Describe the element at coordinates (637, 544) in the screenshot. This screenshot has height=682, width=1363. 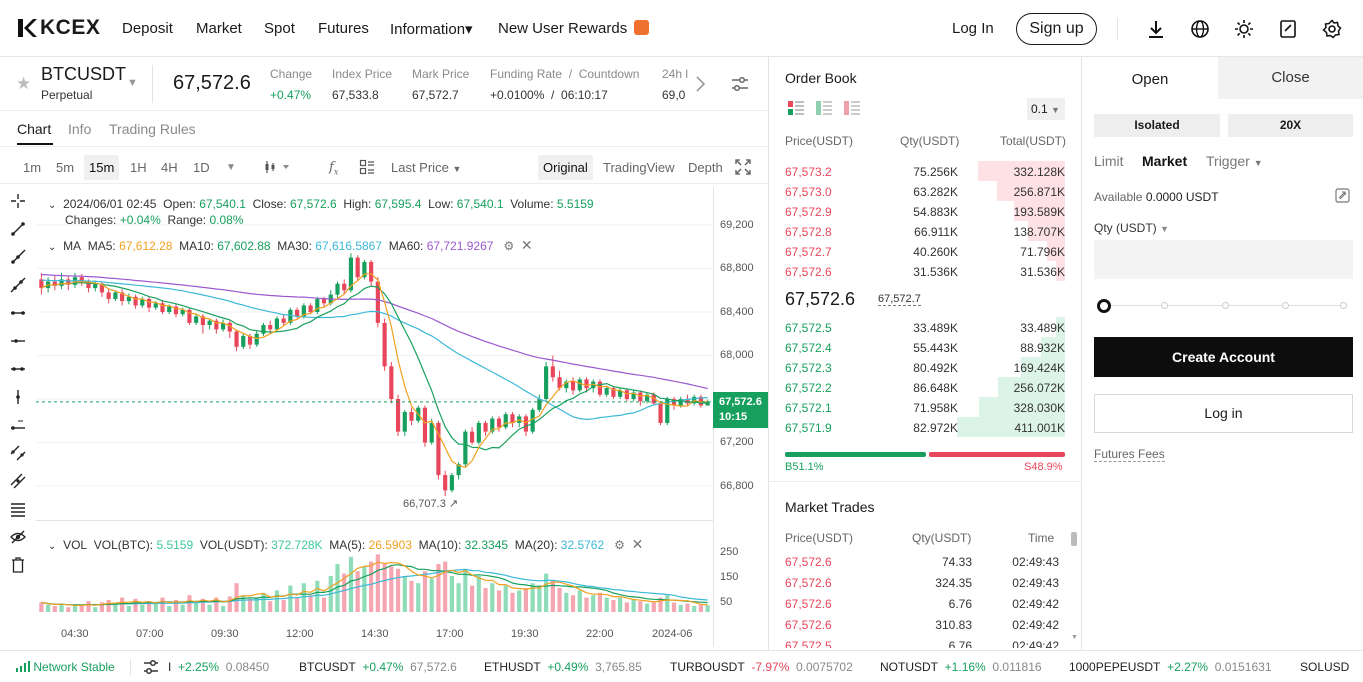
I see `vol-close-icon: ✕` at that location.